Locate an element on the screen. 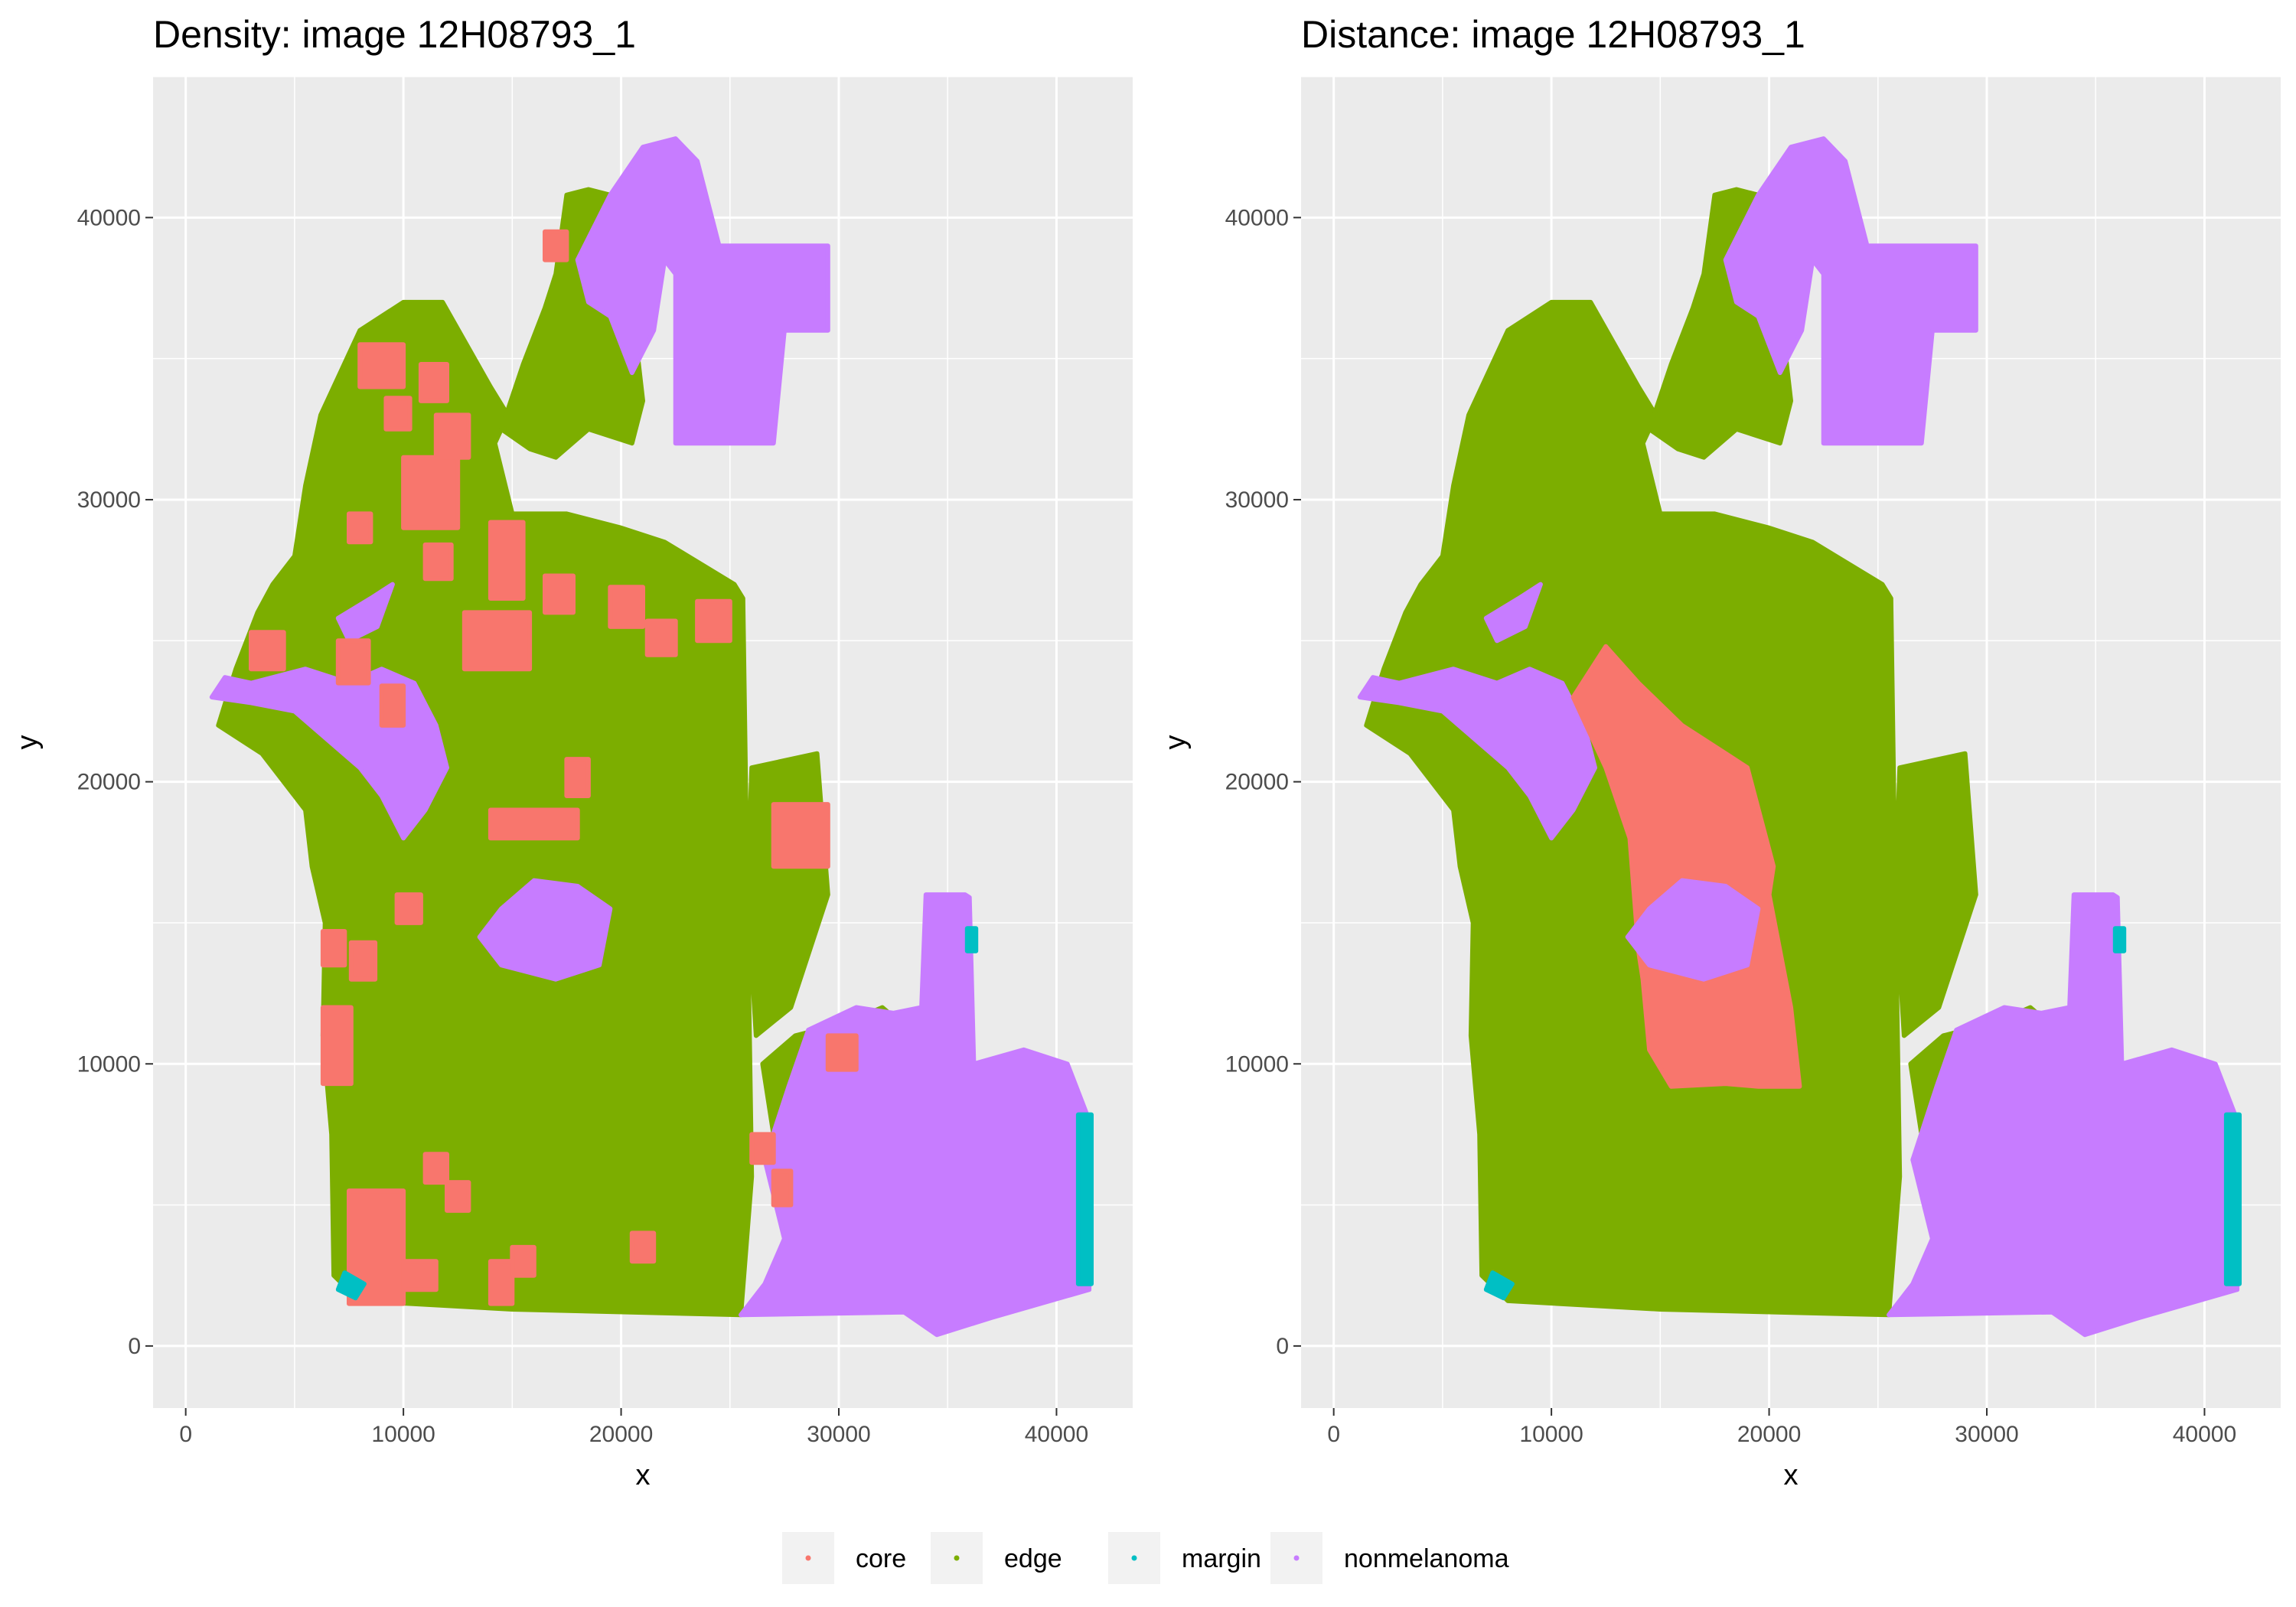 This screenshot has height=1607, width=2296. legend-svg: core edge margin nonmelanoma is located at coordinates (1145, 1558).